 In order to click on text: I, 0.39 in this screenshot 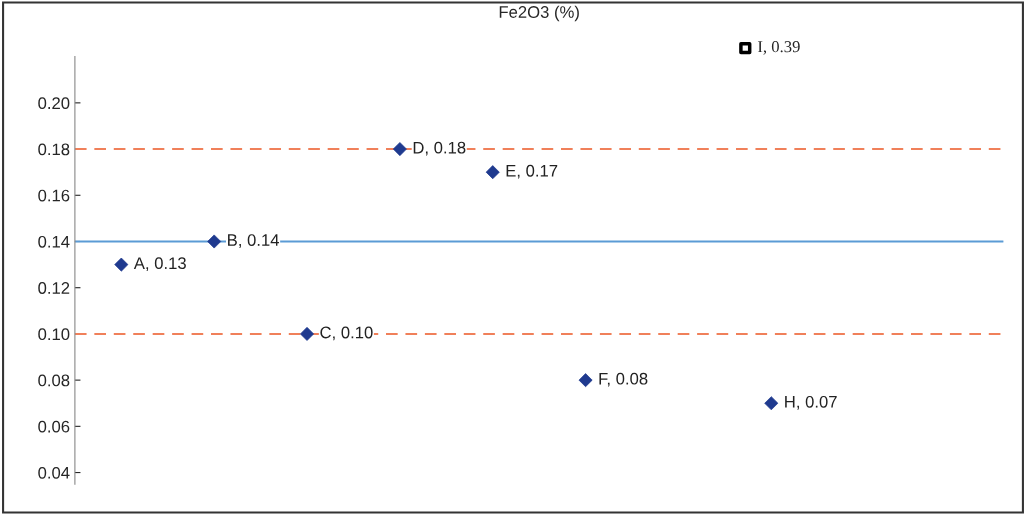, I will do `click(778, 48)`.